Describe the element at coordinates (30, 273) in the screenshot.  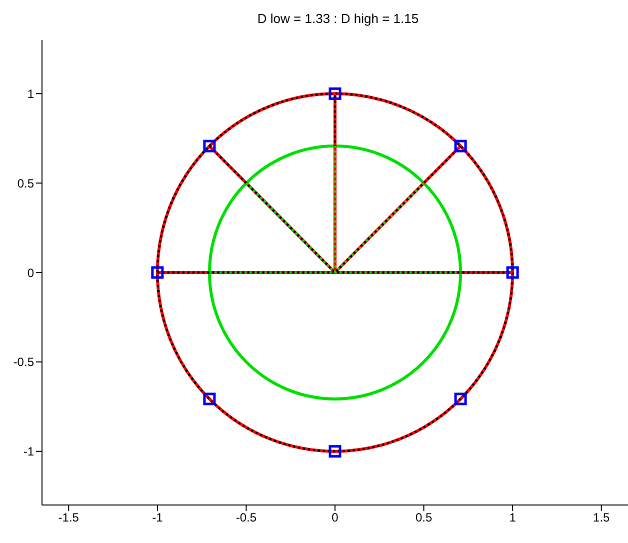
I see `y-tick-label: 0` at that location.